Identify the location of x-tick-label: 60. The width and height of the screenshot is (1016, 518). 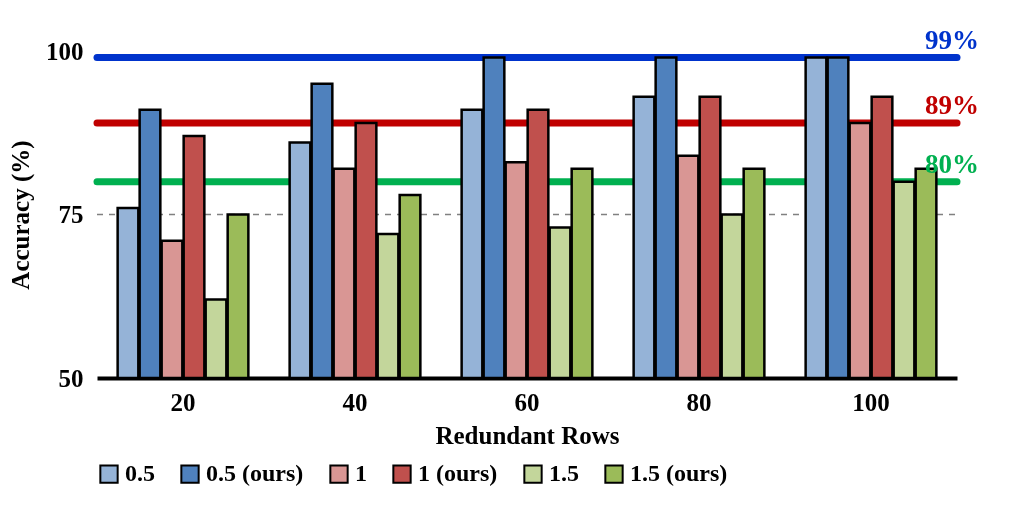
(527, 402).